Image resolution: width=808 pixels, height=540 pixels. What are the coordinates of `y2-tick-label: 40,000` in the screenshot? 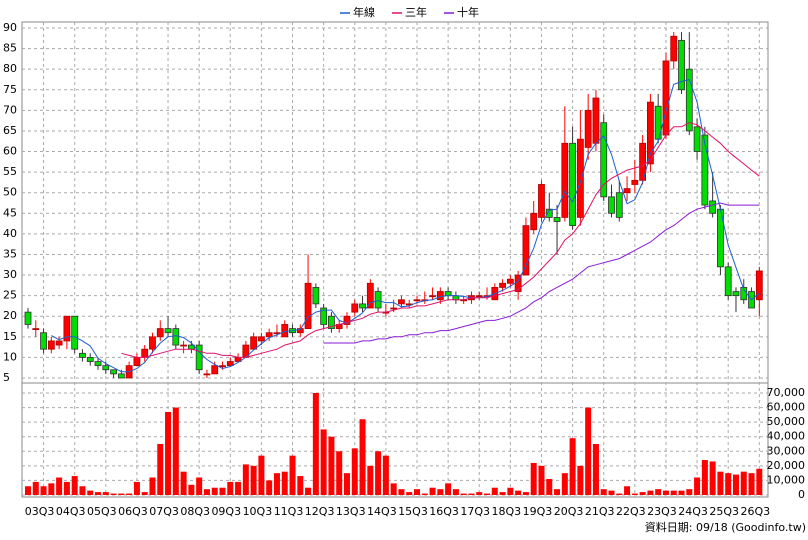 It's located at (786, 436).